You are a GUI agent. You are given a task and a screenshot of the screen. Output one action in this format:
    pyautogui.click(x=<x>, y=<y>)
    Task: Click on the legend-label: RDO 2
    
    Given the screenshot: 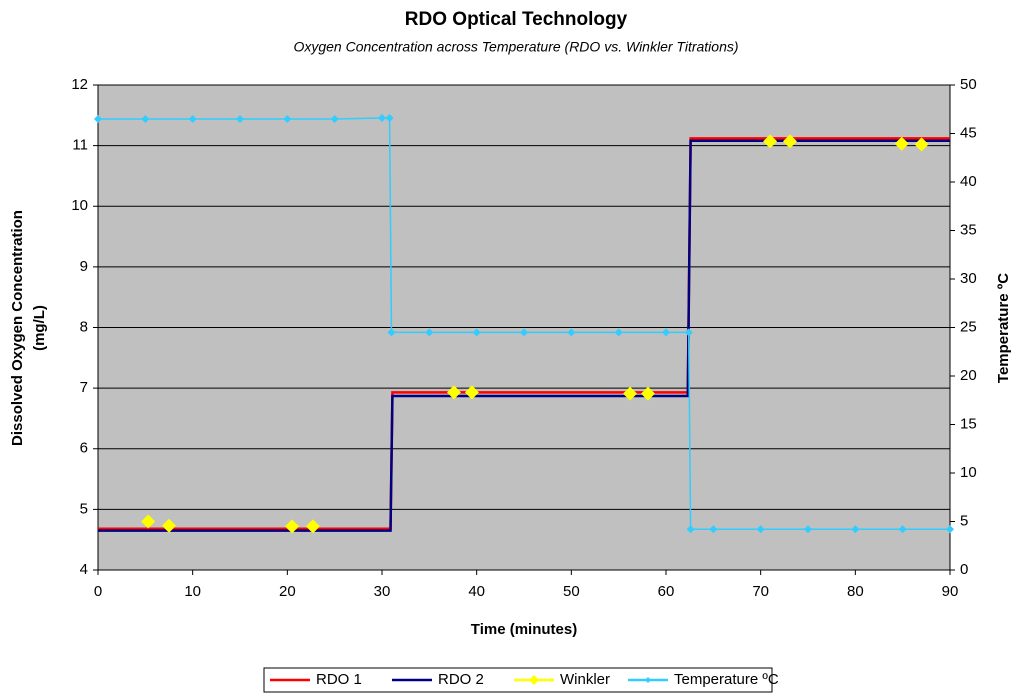 What is the action you would take?
    pyautogui.click(x=461, y=679)
    